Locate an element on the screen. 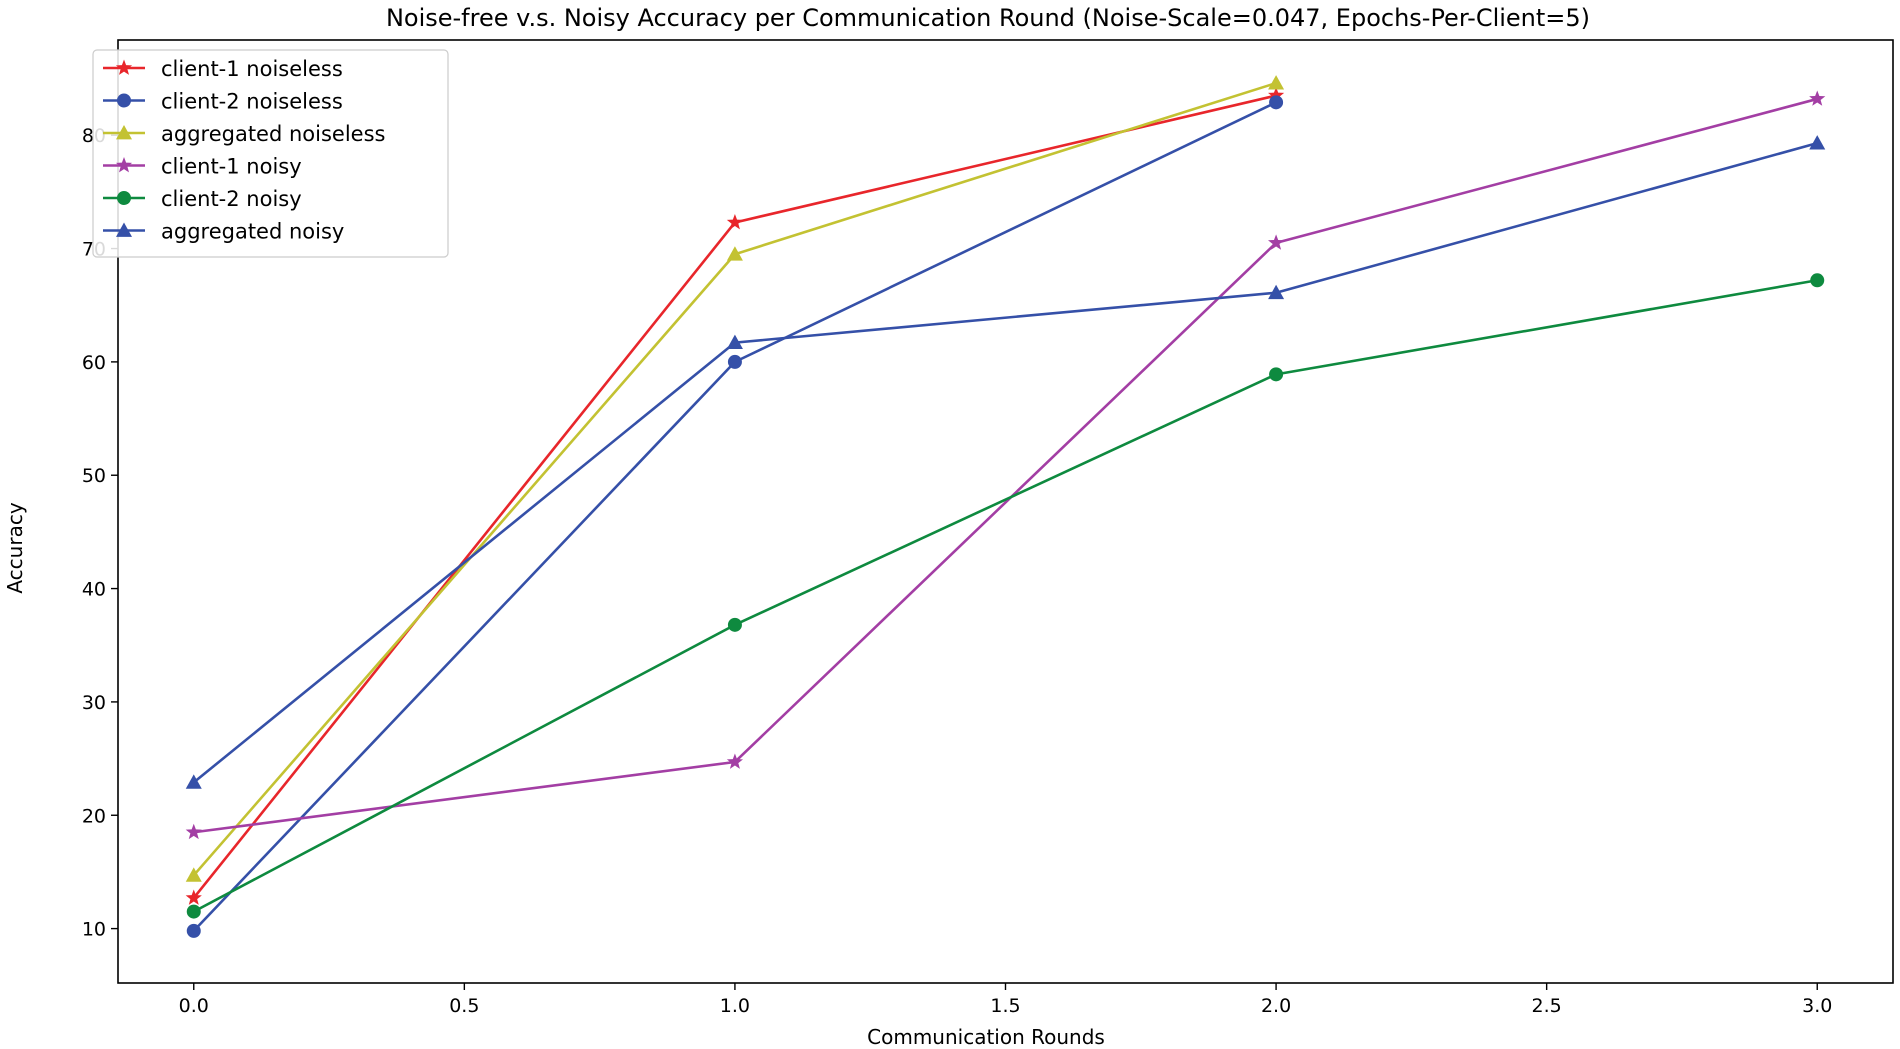 The image size is (1900, 1049). legend-entry: client-1 noisy is located at coordinates (202, 167).